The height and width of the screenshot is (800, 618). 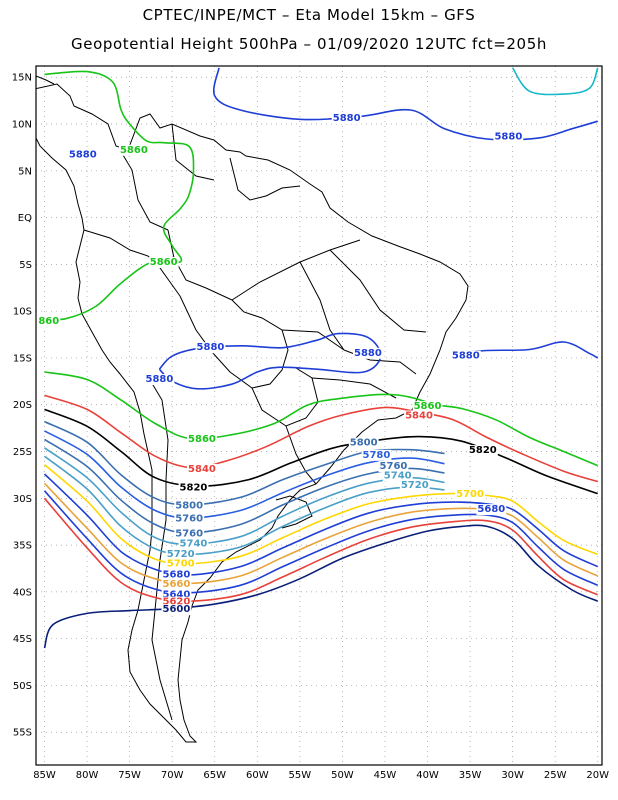 I want to click on lat-tick-label: 35S, so click(x=22, y=546).